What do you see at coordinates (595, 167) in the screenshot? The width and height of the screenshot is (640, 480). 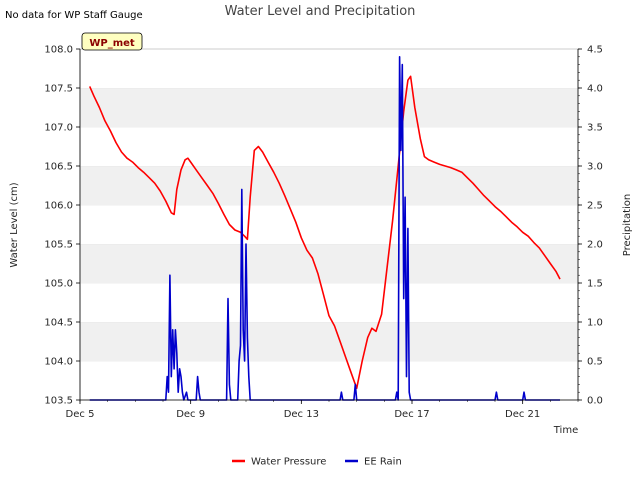 I see `y-right-tick-label: 3.0` at bounding box center [595, 167].